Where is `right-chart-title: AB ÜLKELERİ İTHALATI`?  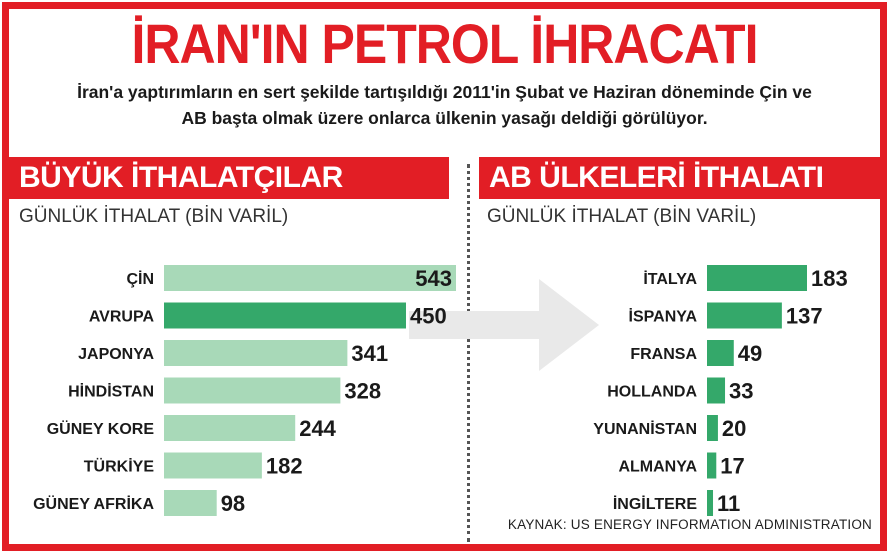
right-chart-title: AB ÜLKELERİ İTHALATI is located at coordinates (679, 178).